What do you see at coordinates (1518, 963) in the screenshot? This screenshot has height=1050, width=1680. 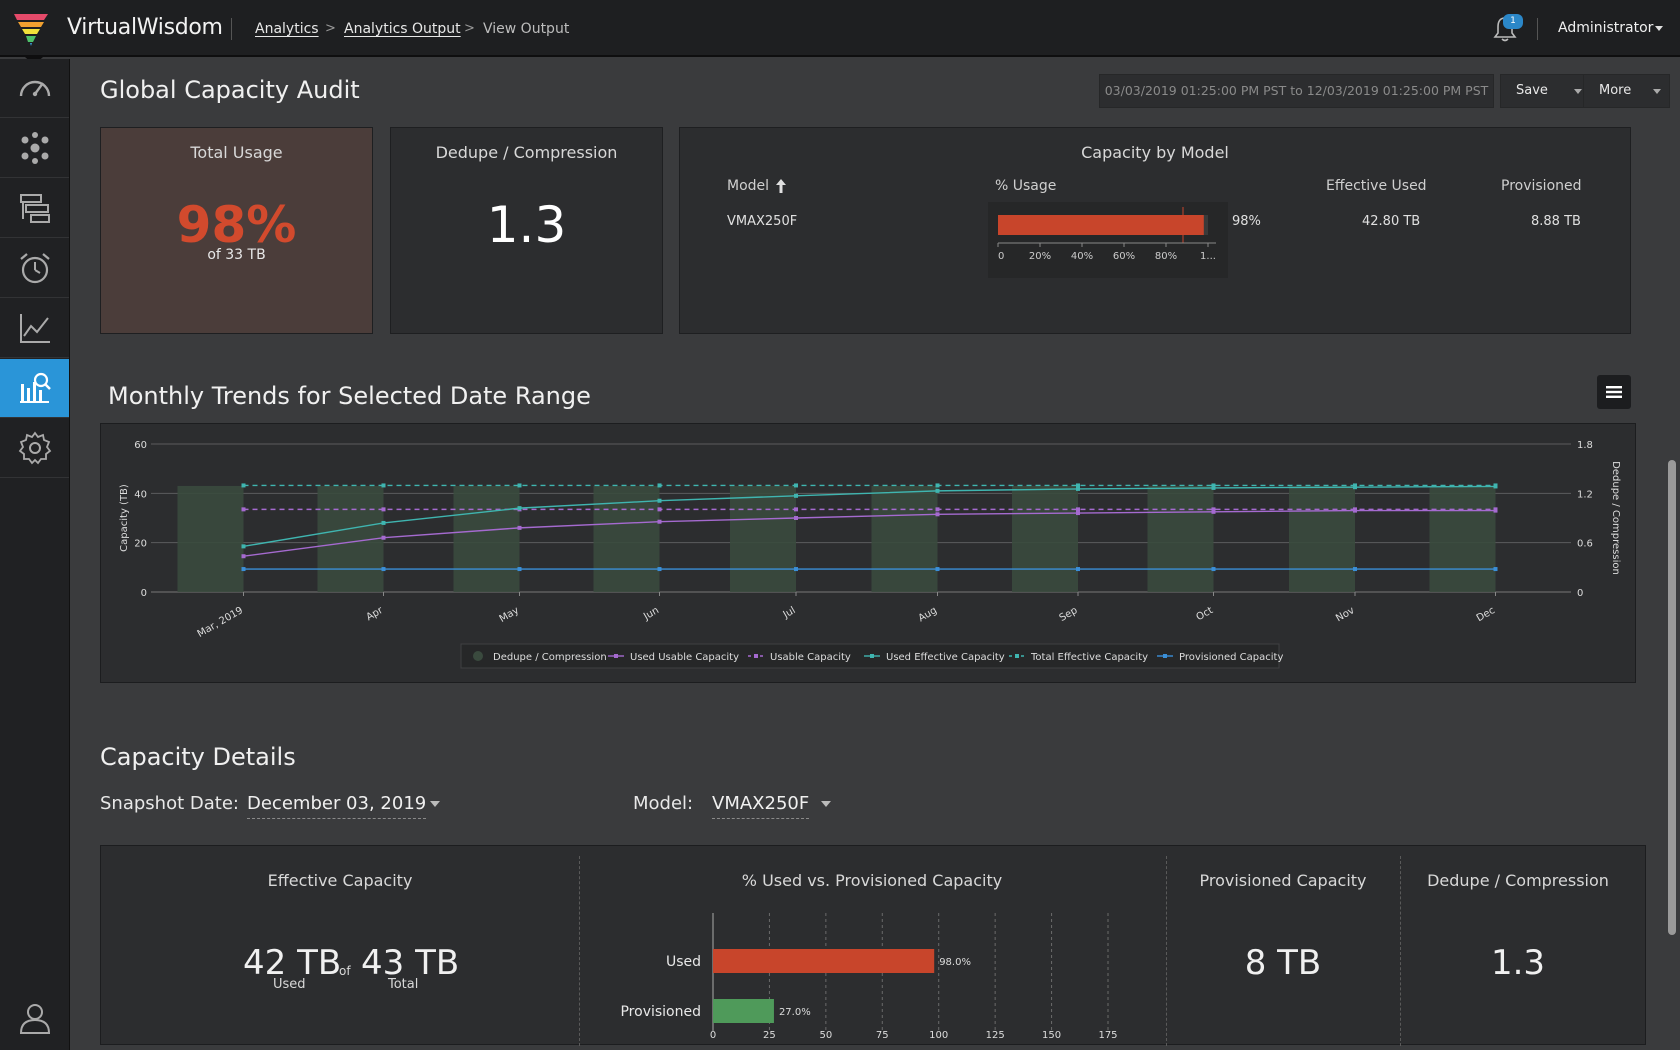 I see `details-dedupe-value: 1.3` at bounding box center [1518, 963].